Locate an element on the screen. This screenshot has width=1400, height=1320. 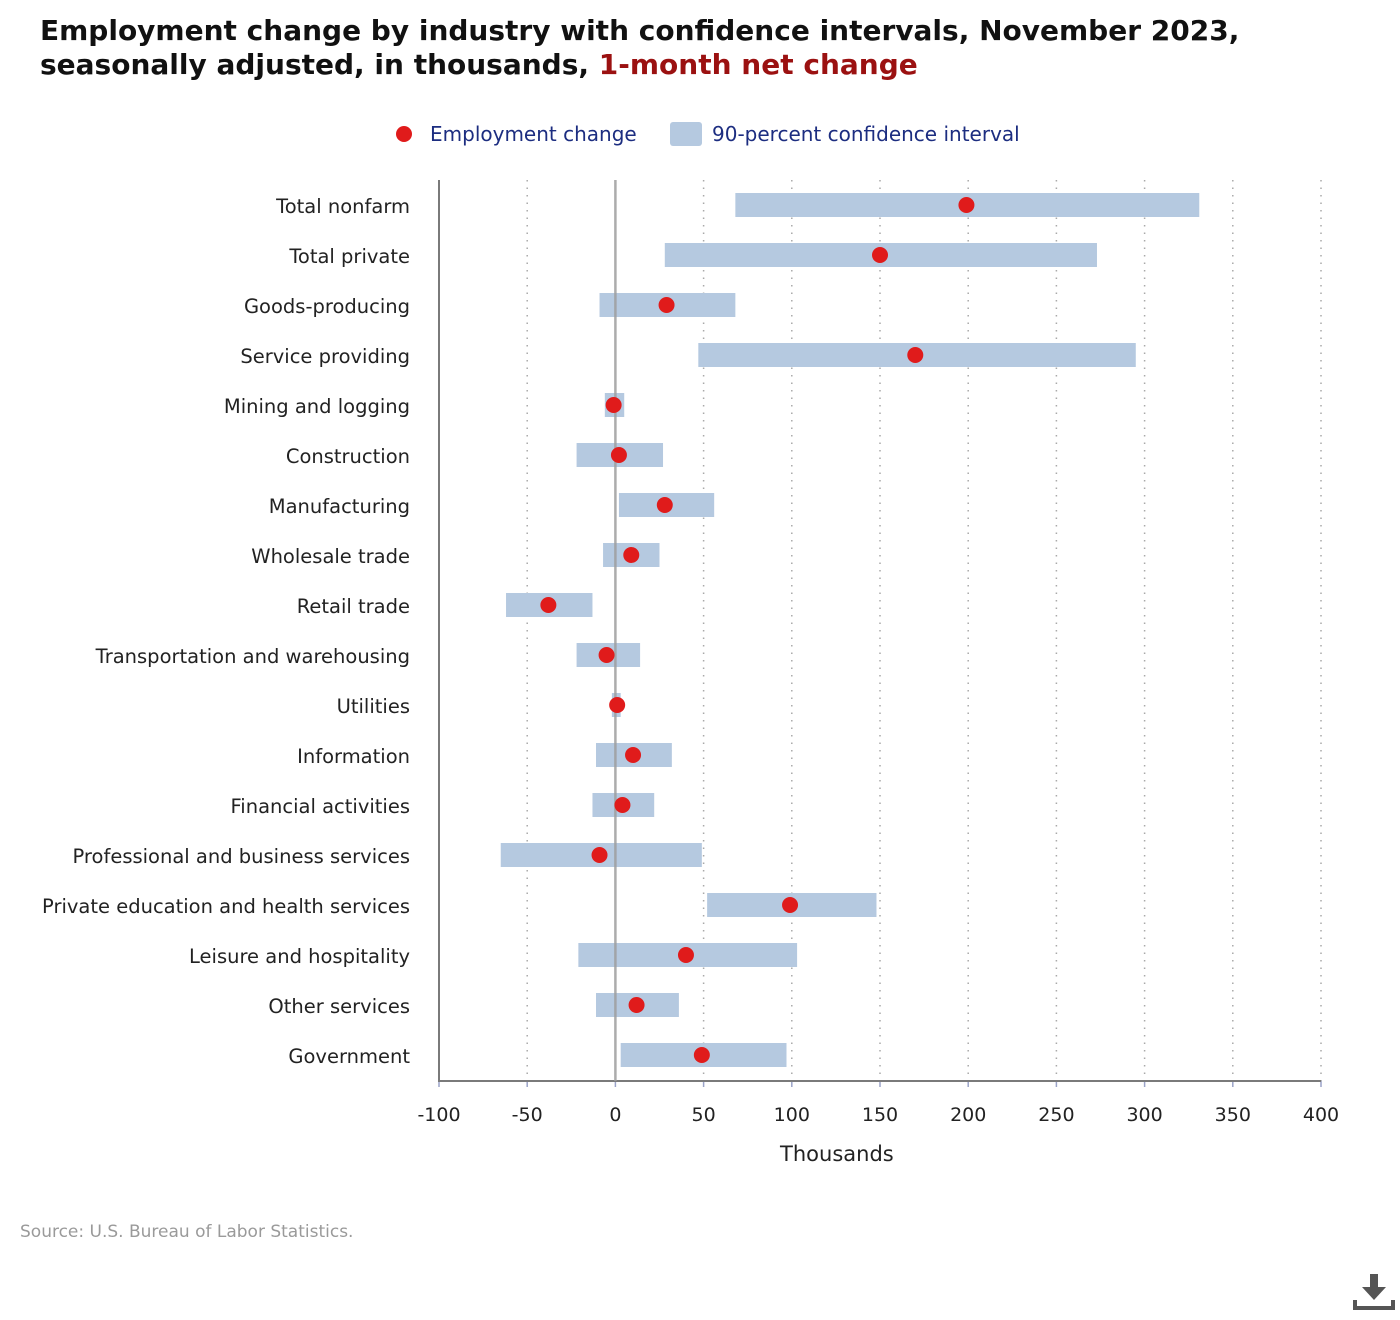
x-tick-label: 300 is located at coordinates (1144, 1115).